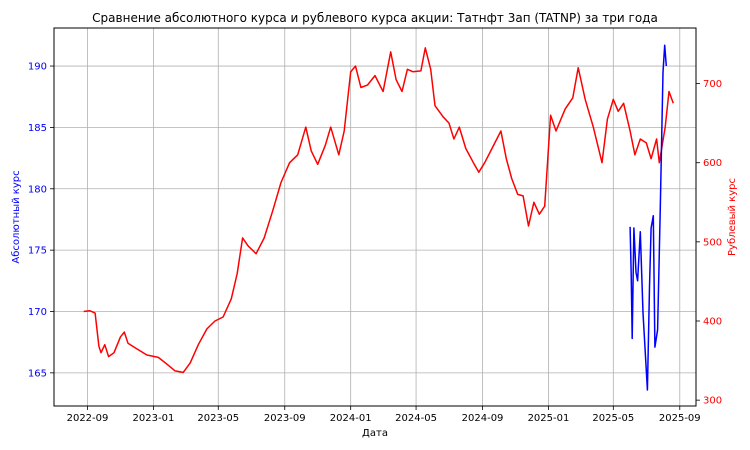  Describe the element at coordinates (154, 418) in the screenshot. I see `x-tick-label: 2023-01` at that location.